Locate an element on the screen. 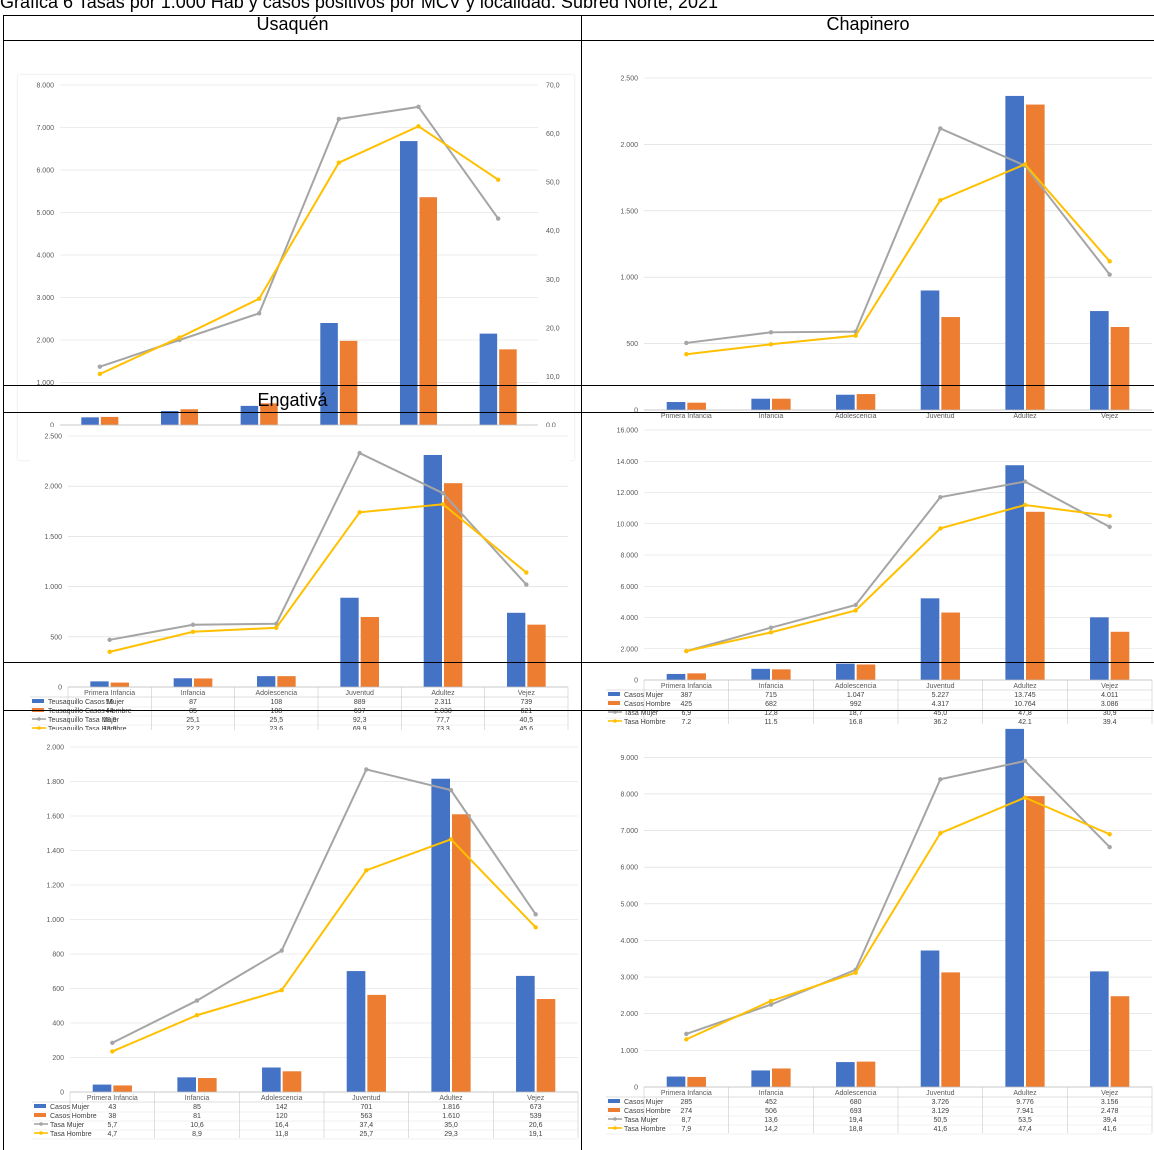 The image size is (1154, 1150). table-cell: 13,9 is located at coordinates (110, 728).